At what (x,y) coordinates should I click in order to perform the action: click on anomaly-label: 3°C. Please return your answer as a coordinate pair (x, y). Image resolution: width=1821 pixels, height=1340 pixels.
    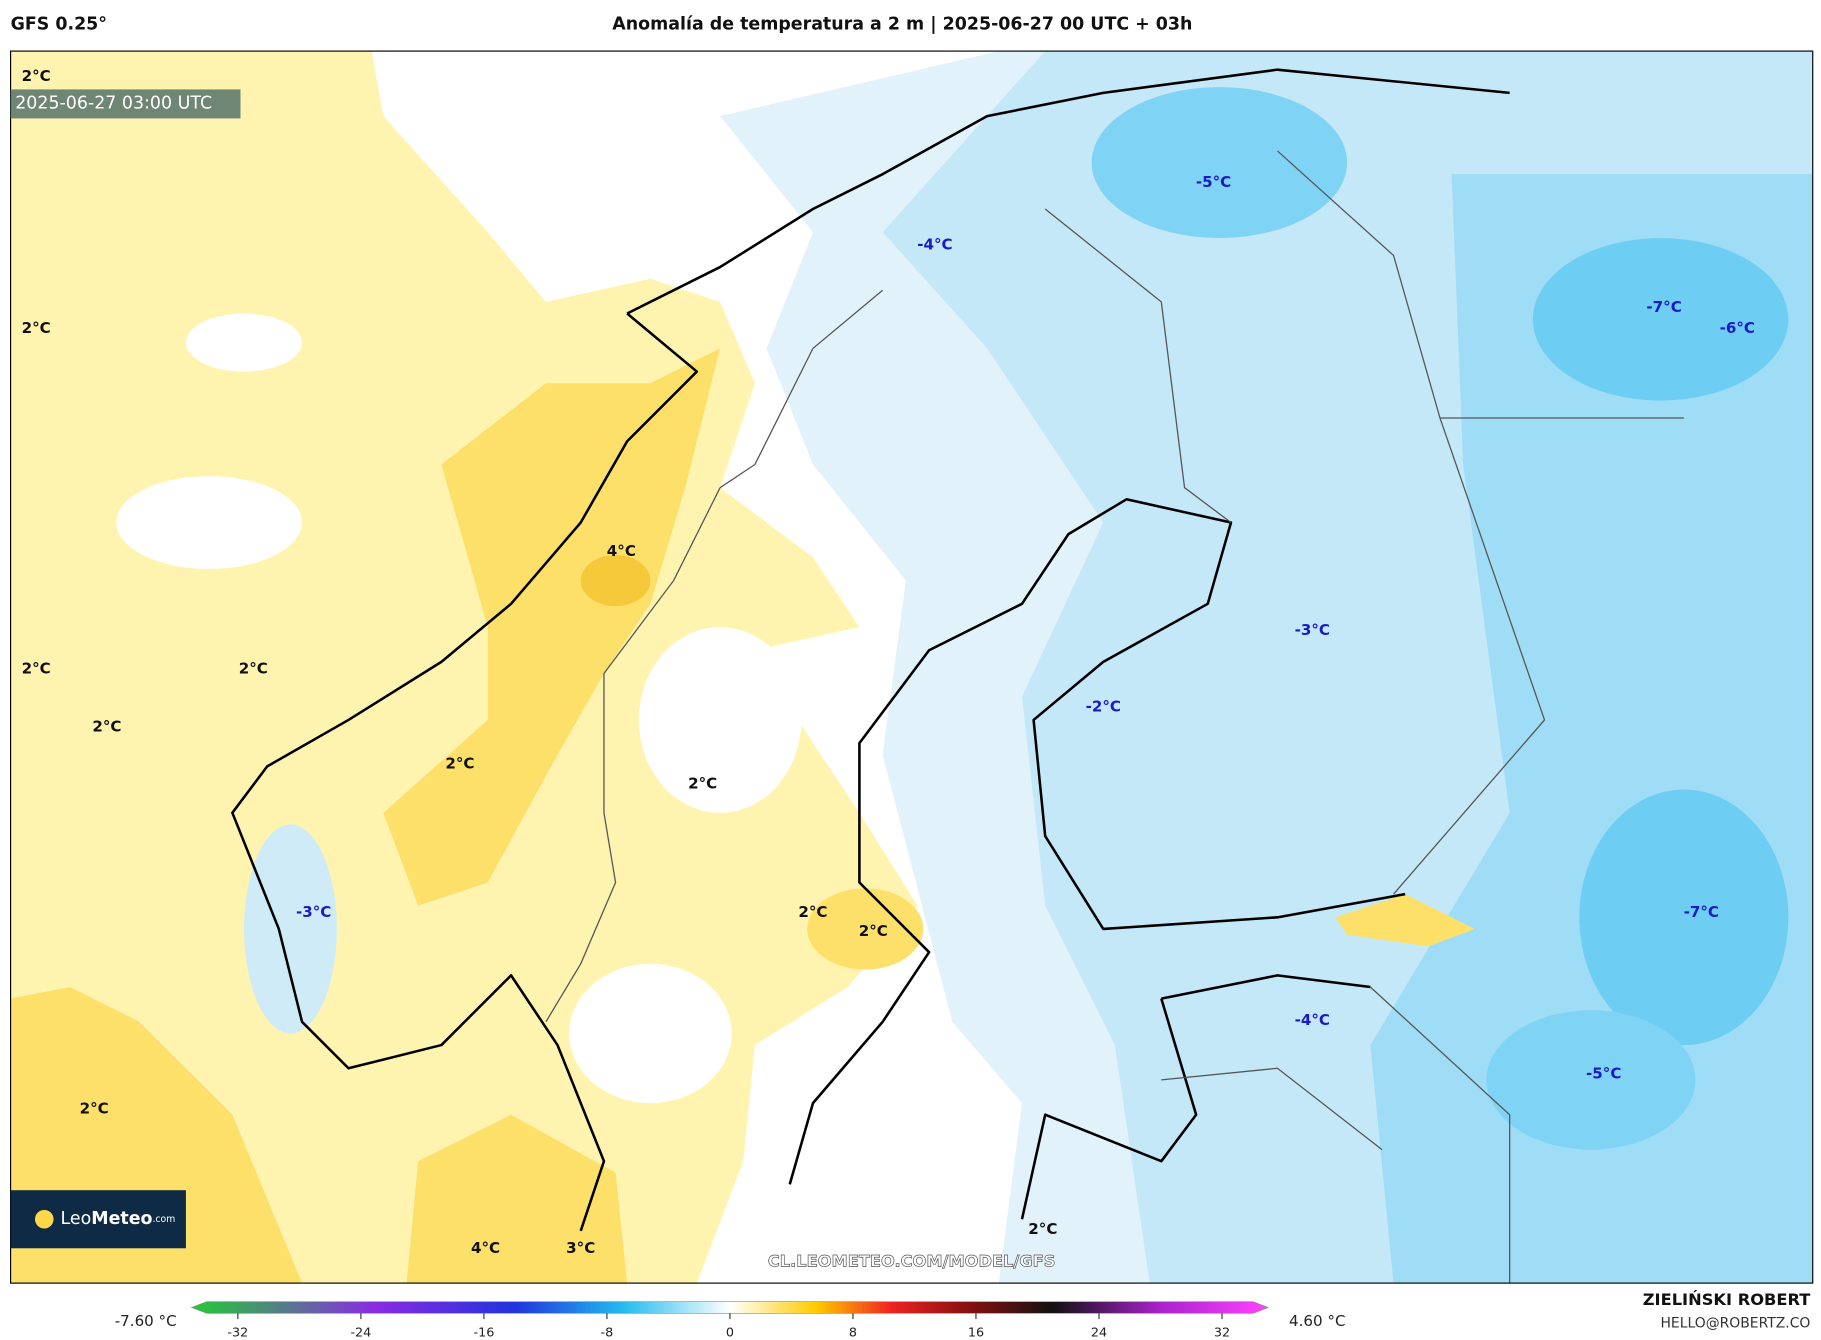
    Looking at the image, I should click on (580, 1248).